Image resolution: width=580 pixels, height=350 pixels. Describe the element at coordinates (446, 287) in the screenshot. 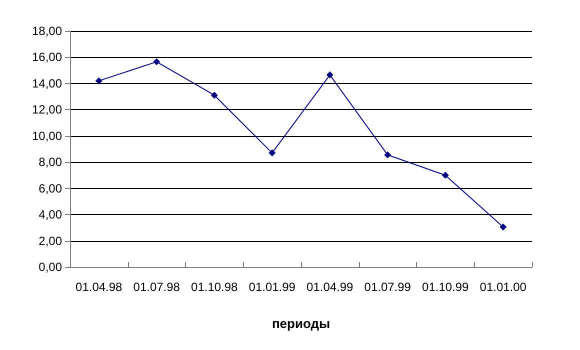

I see `x-tick-label: 01.10.99` at that location.